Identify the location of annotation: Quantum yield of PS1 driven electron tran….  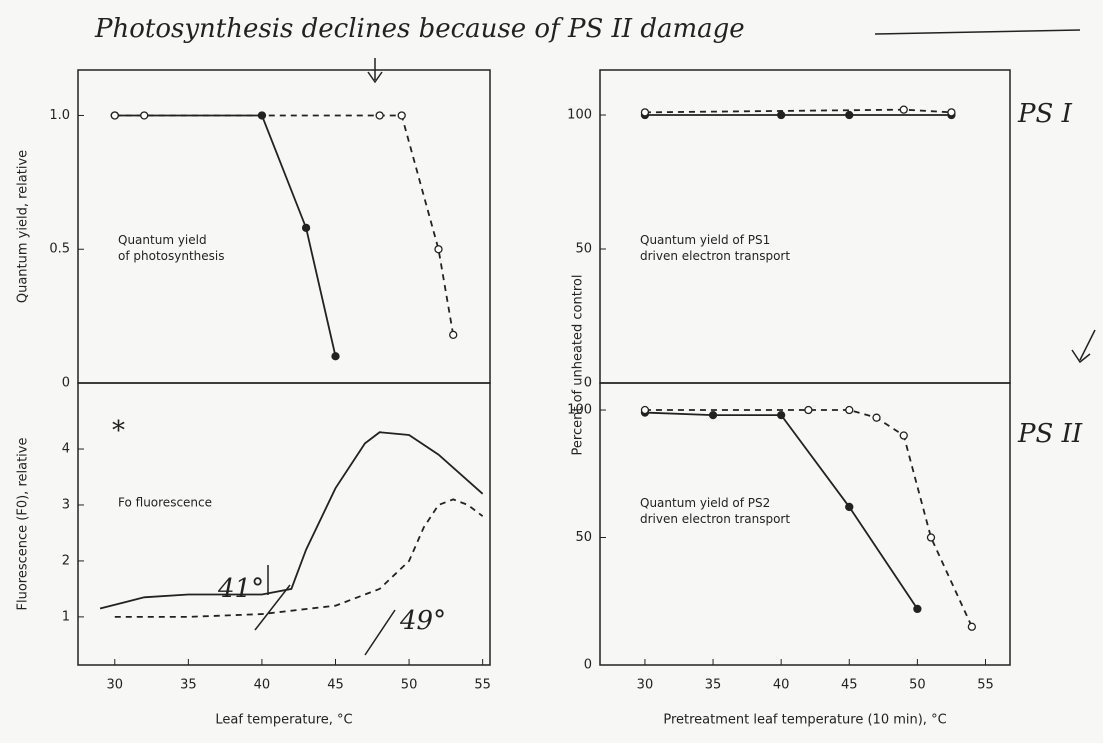
(715, 248).